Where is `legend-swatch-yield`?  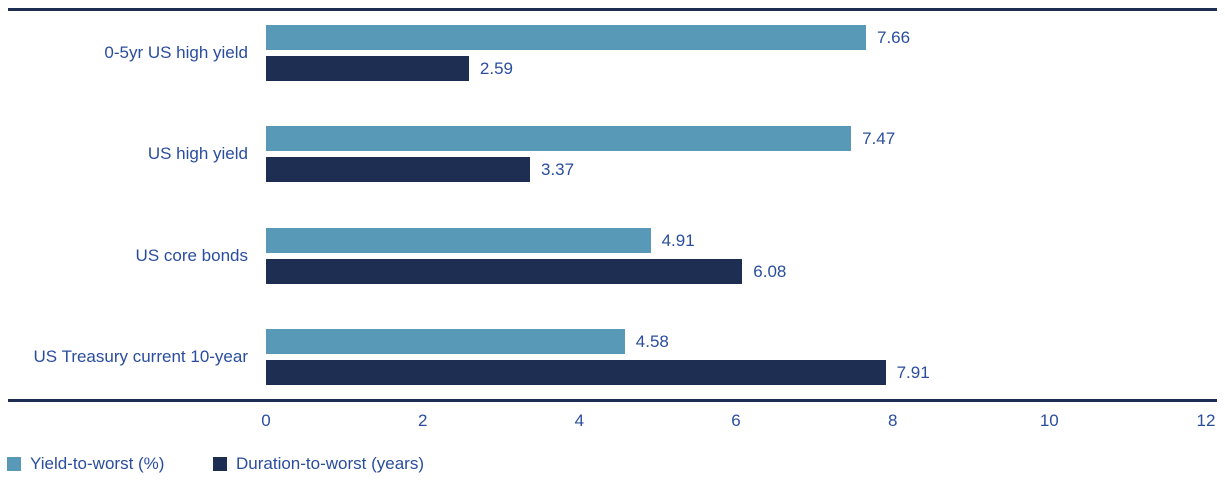
legend-swatch-yield is located at coordinates (14, 464).